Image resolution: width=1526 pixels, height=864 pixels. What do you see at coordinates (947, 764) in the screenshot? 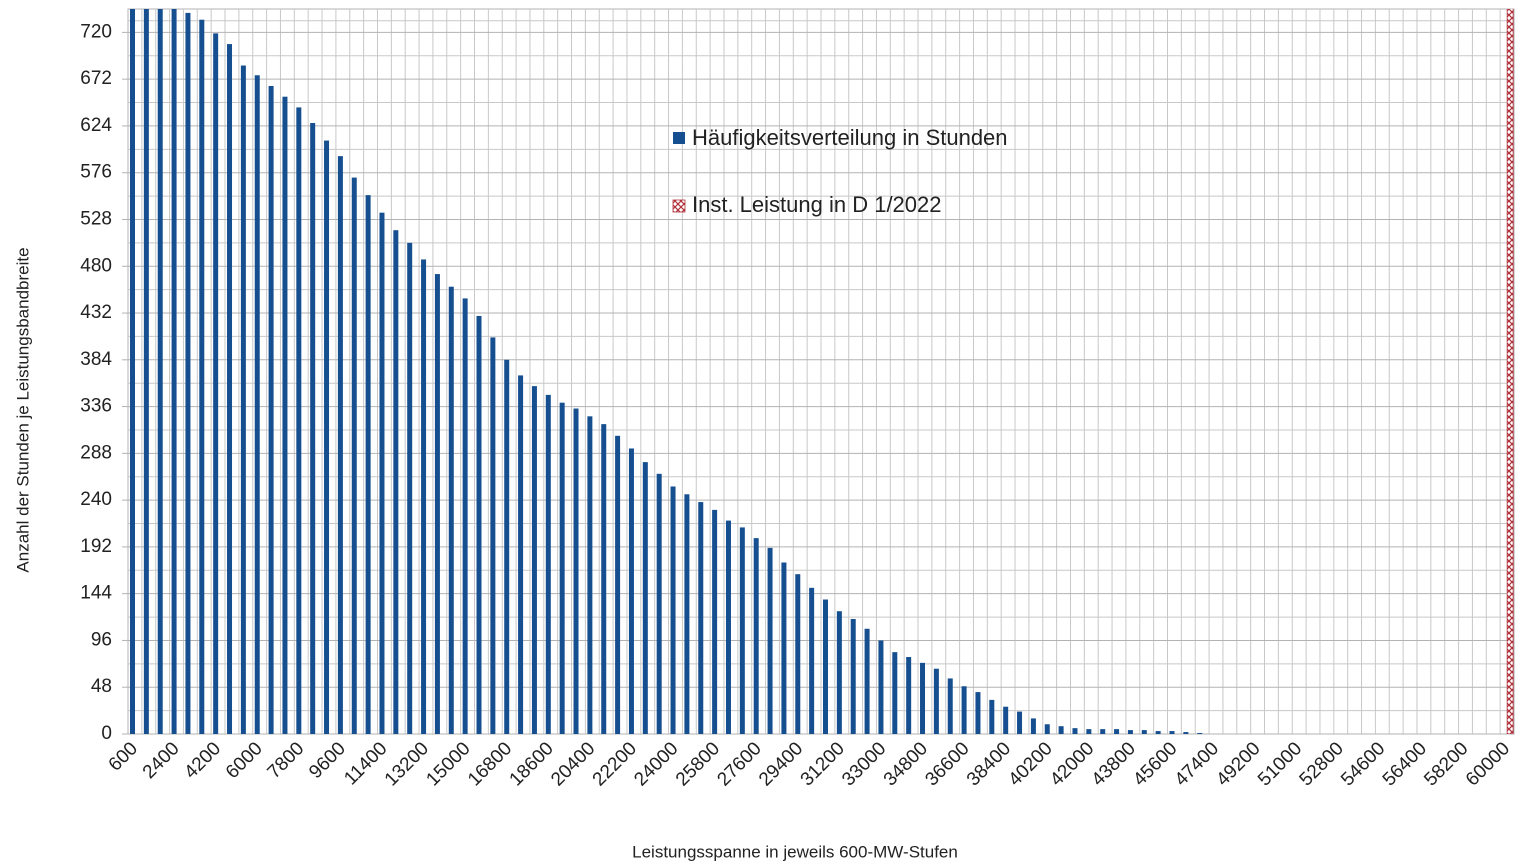
I see `x-tick-label: 36600` at bounding box center [947, 764].